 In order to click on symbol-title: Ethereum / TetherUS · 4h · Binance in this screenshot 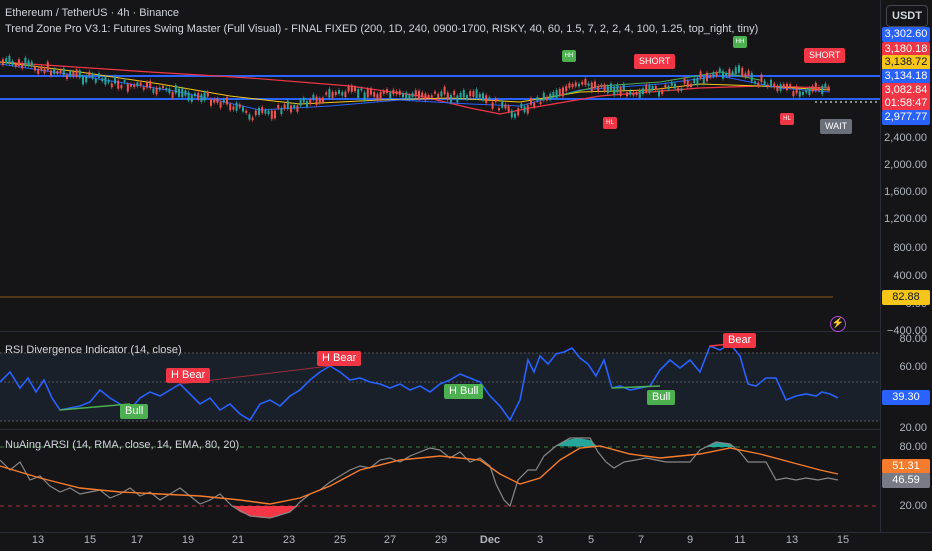, I will do `click(92, 13)`.